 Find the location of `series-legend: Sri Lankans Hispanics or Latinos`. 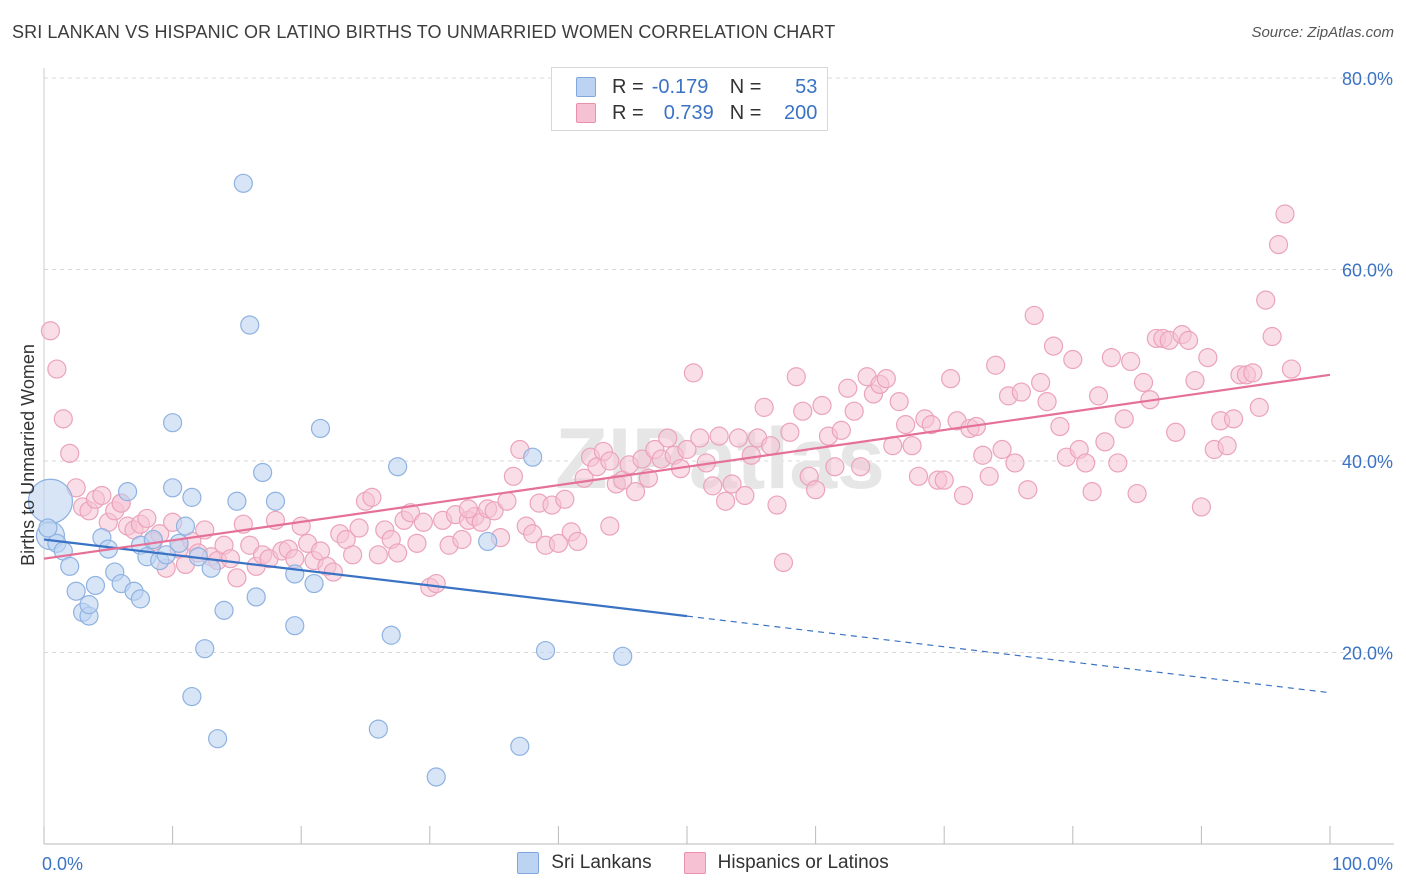

series-legend: Sri Lankans Hispanics or Latinos is located at coordinates (703, 863).